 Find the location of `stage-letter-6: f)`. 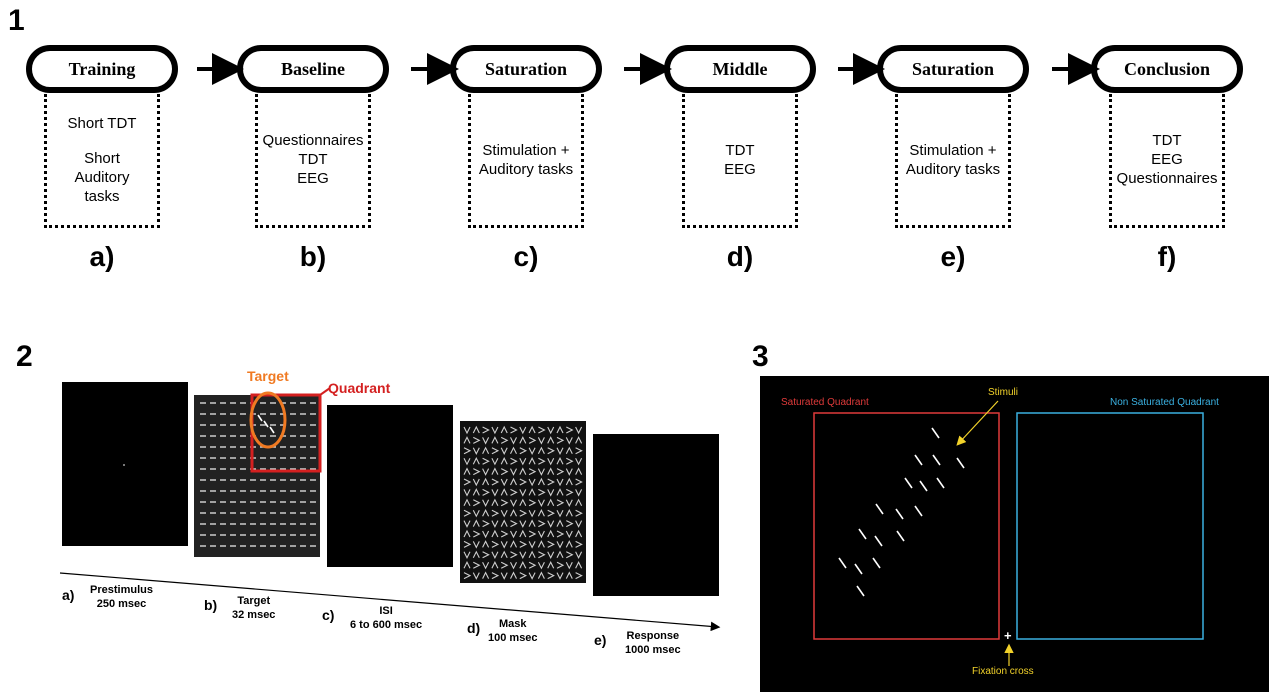

stage-letter-6: f) is located at coordinates (1167, 256).